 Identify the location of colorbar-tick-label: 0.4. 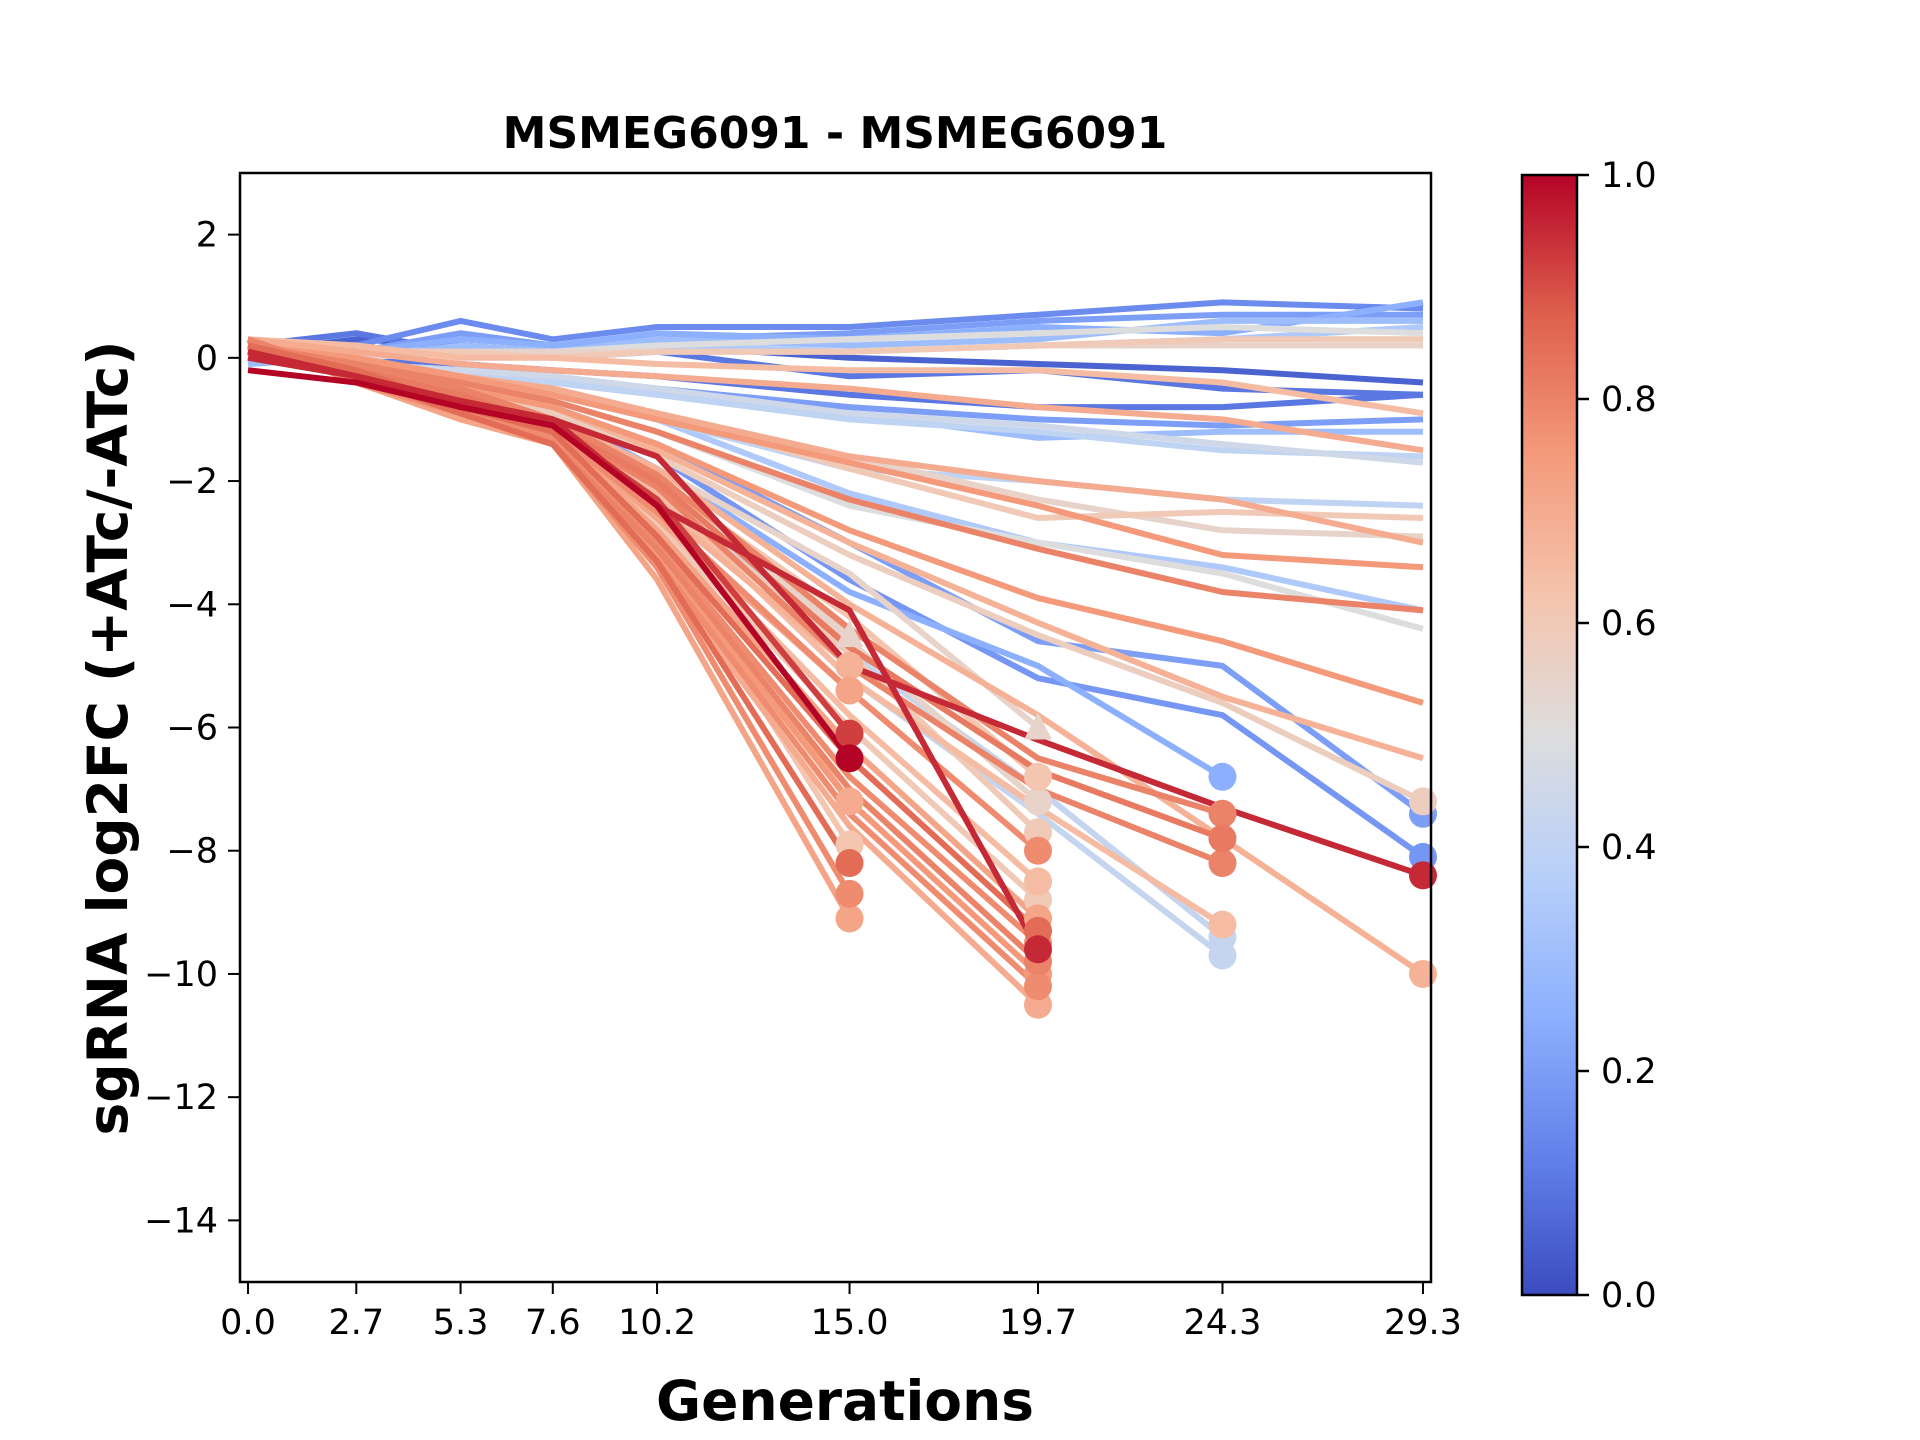
(1629, 848).